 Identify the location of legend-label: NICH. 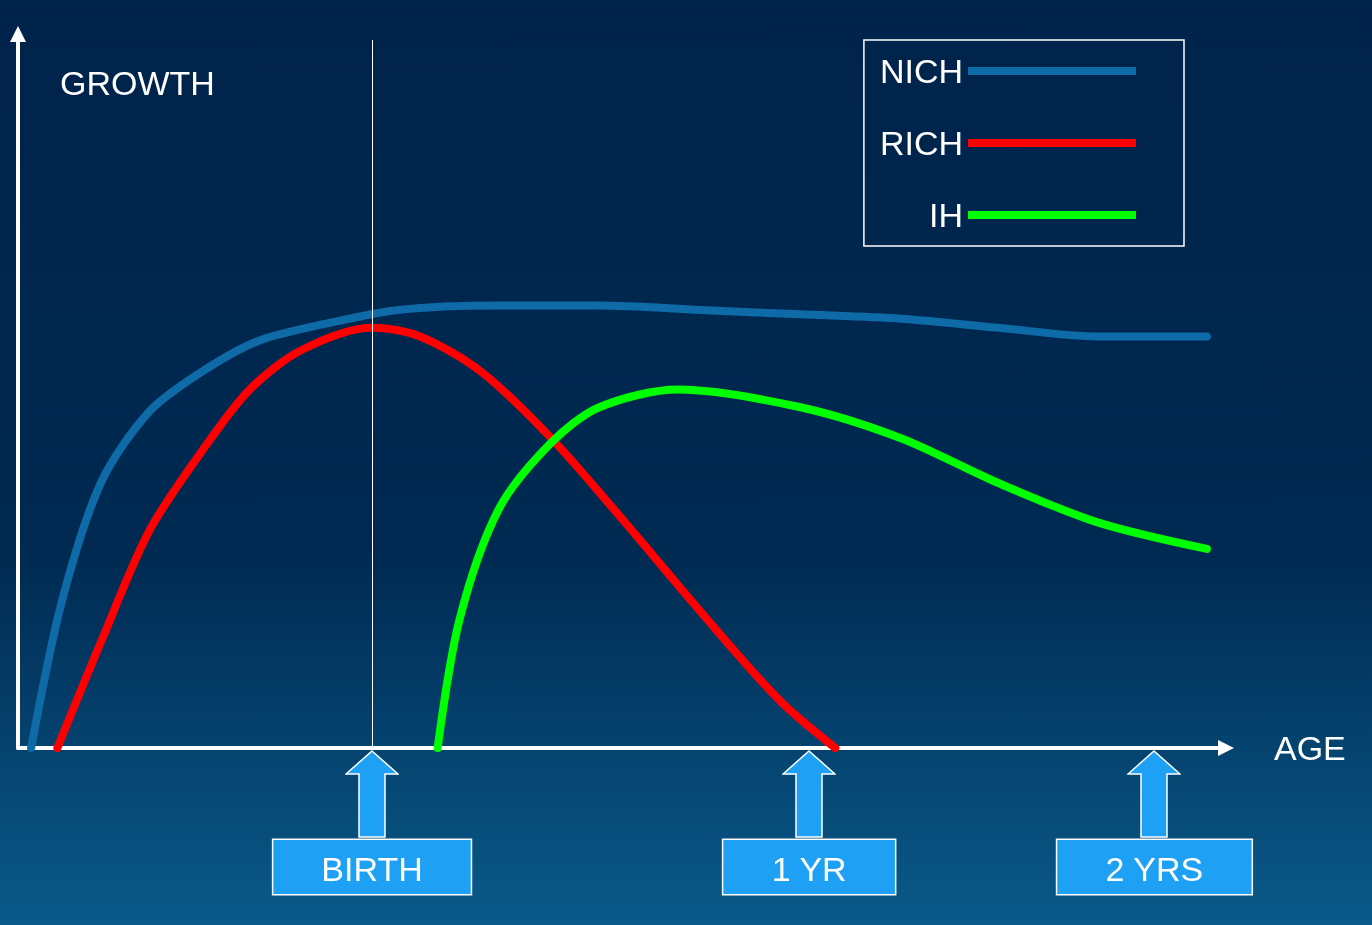
(921, 71).